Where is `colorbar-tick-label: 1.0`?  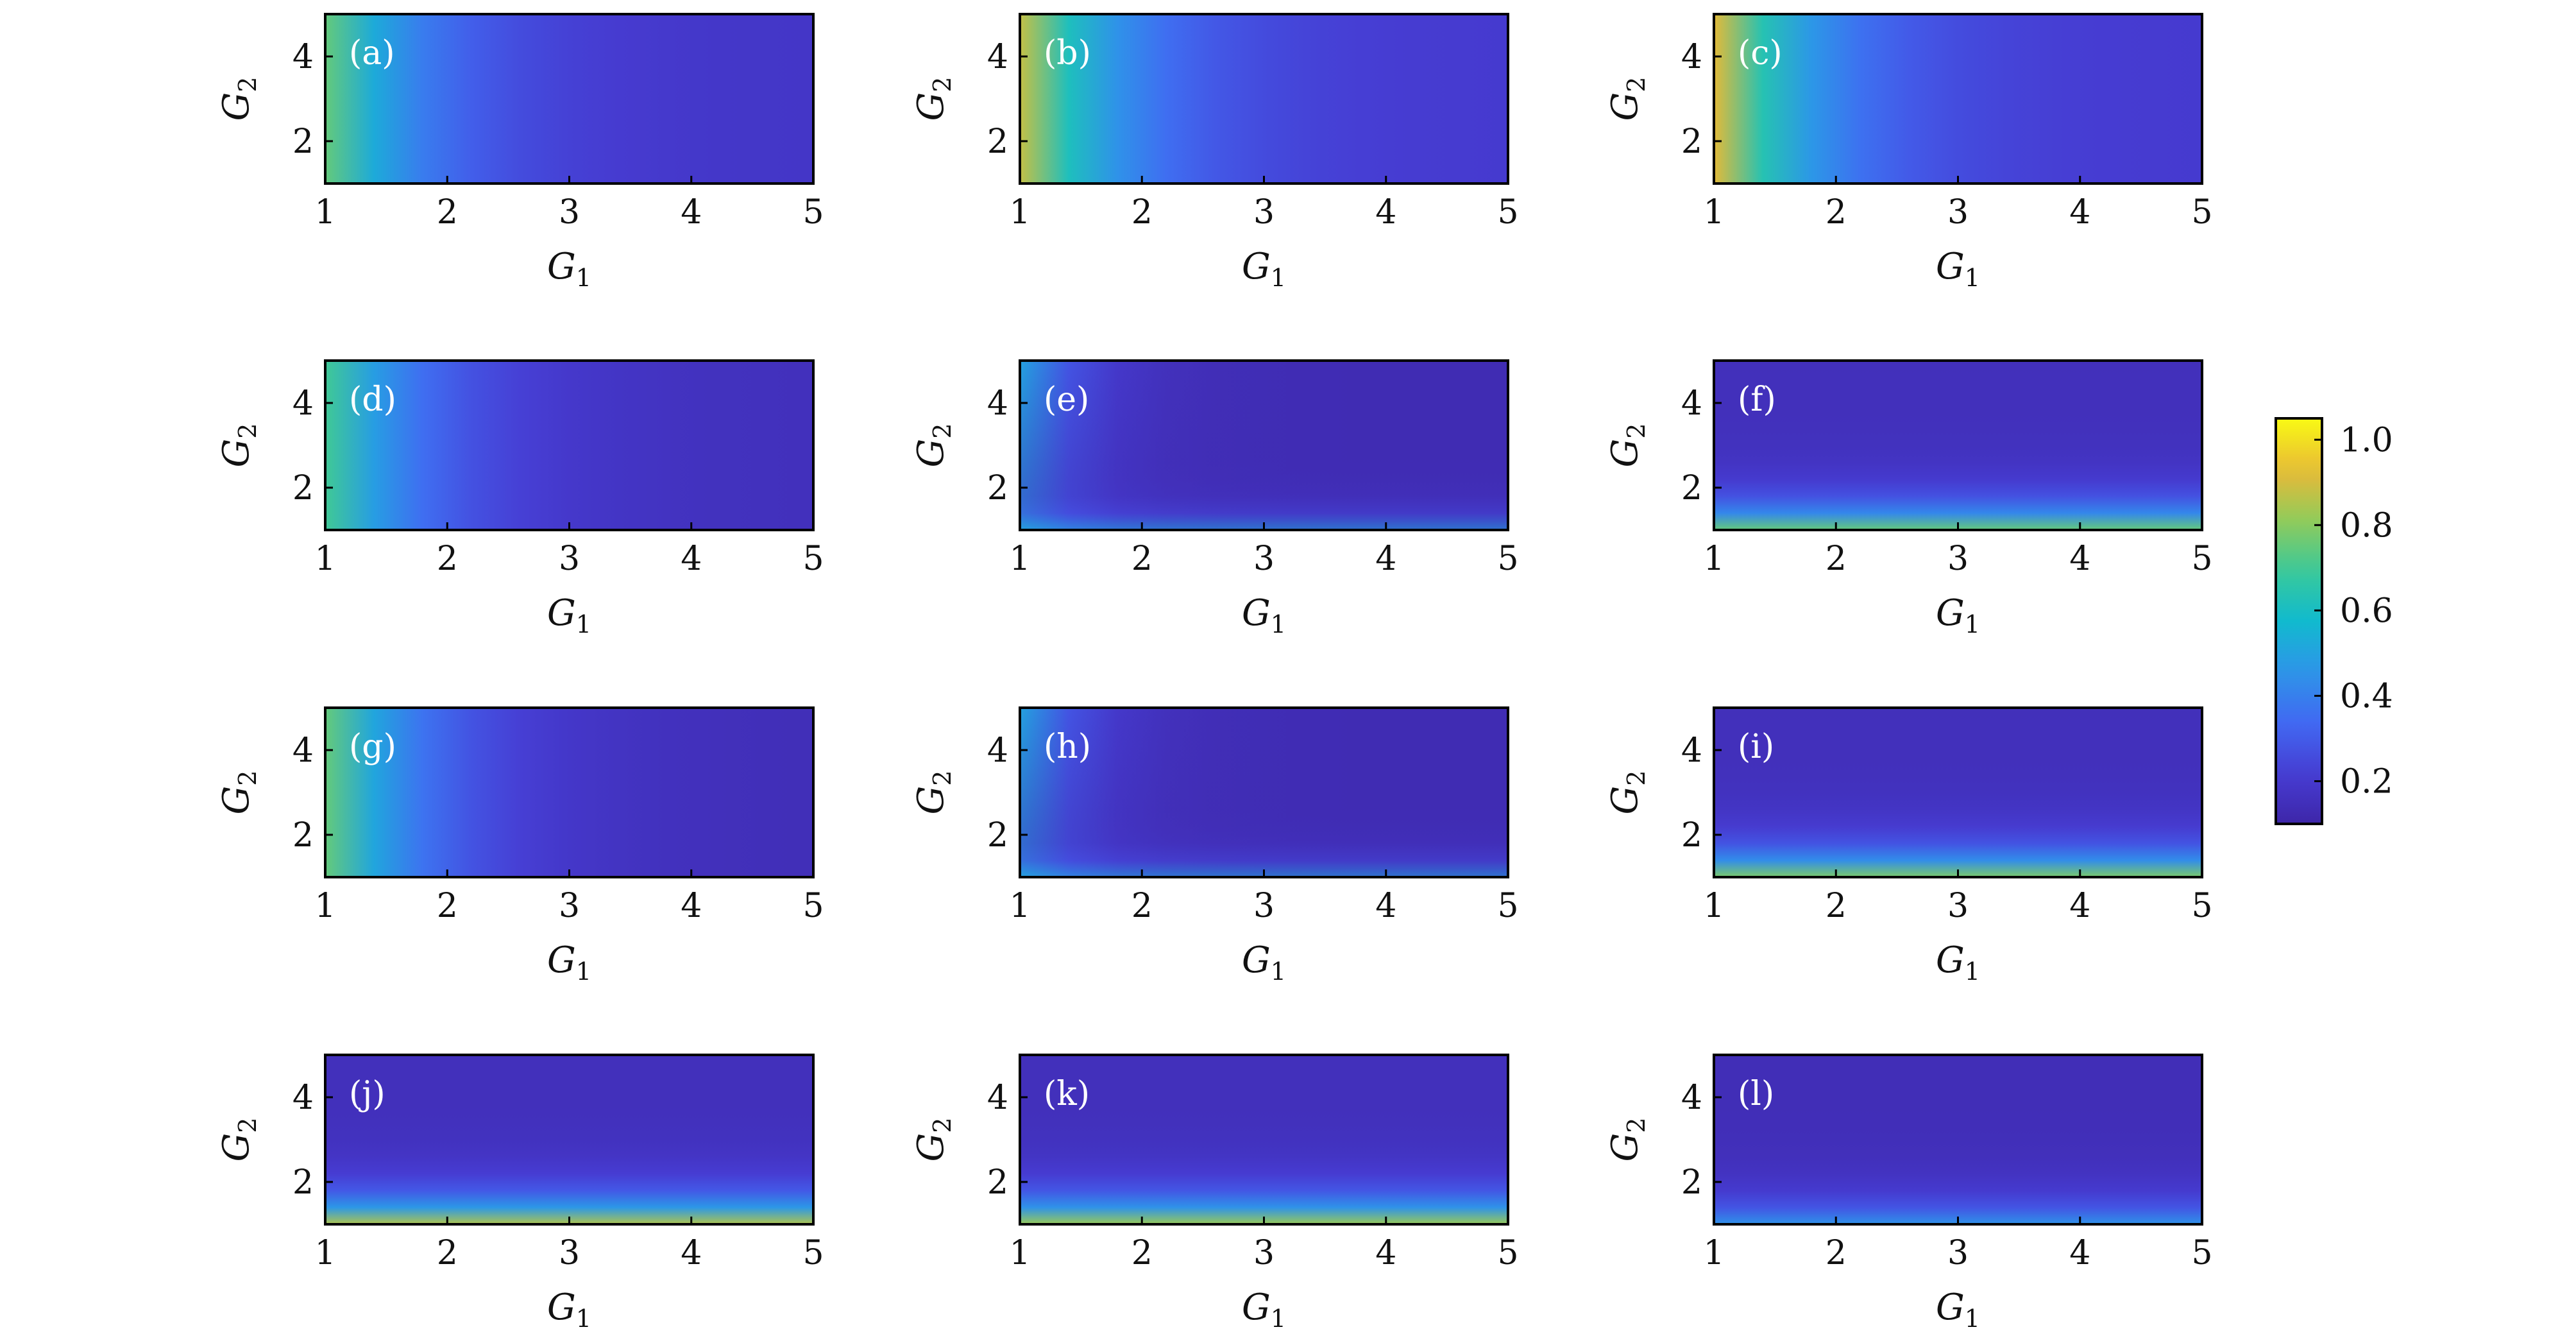
colorbar-tick-label: 1.0 is located at coordinates (2366, 440).